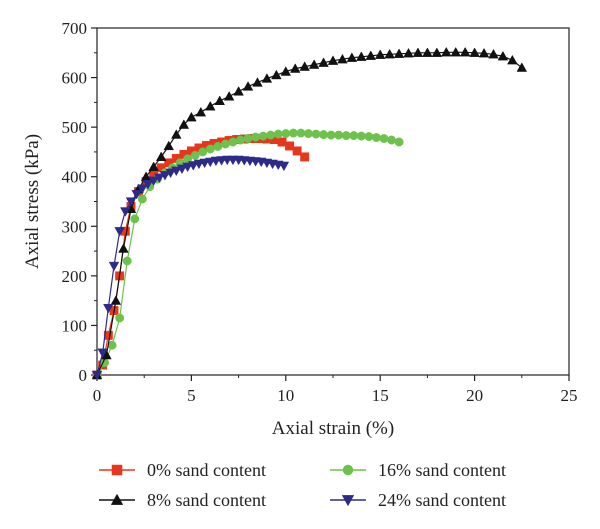  I want to click on legend-entry: 16% sand content, so click(418, 470).